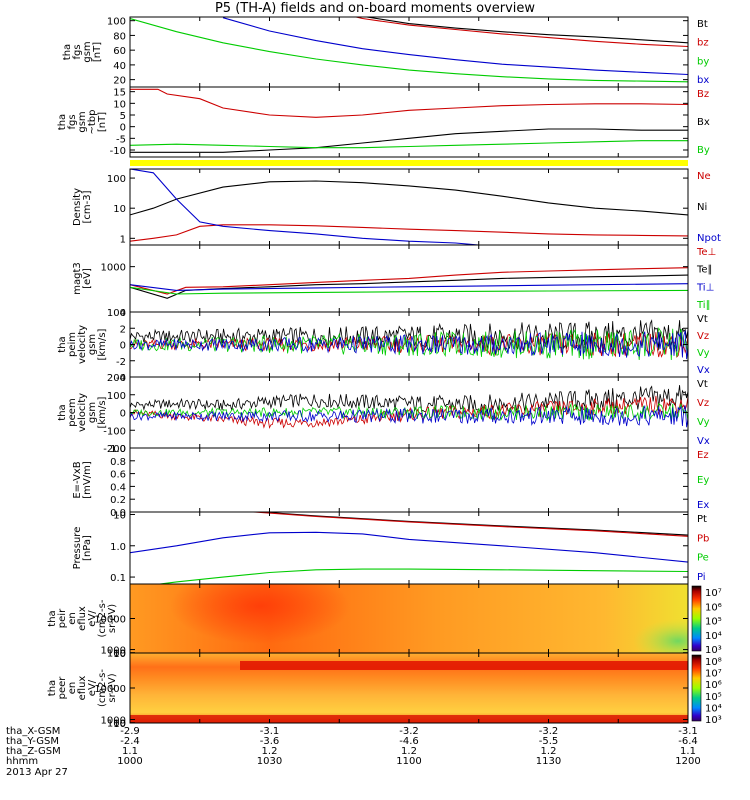 This screenshot has width=750, height=800. I want to click on series-line-Ne, so click(409, 233).